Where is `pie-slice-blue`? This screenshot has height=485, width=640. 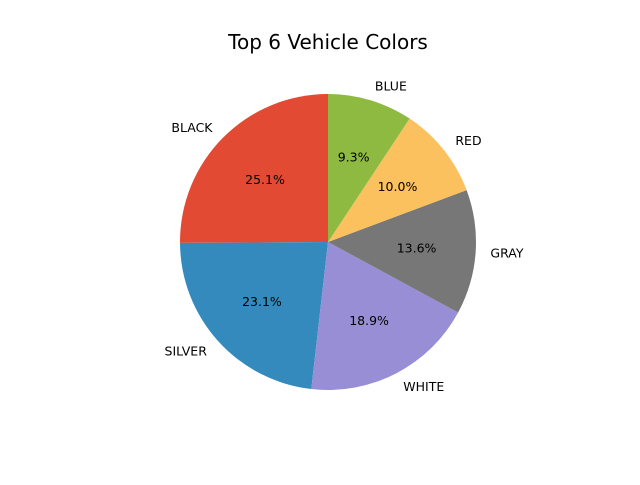
pie-slice-blue is located at coordinates (369, 168).